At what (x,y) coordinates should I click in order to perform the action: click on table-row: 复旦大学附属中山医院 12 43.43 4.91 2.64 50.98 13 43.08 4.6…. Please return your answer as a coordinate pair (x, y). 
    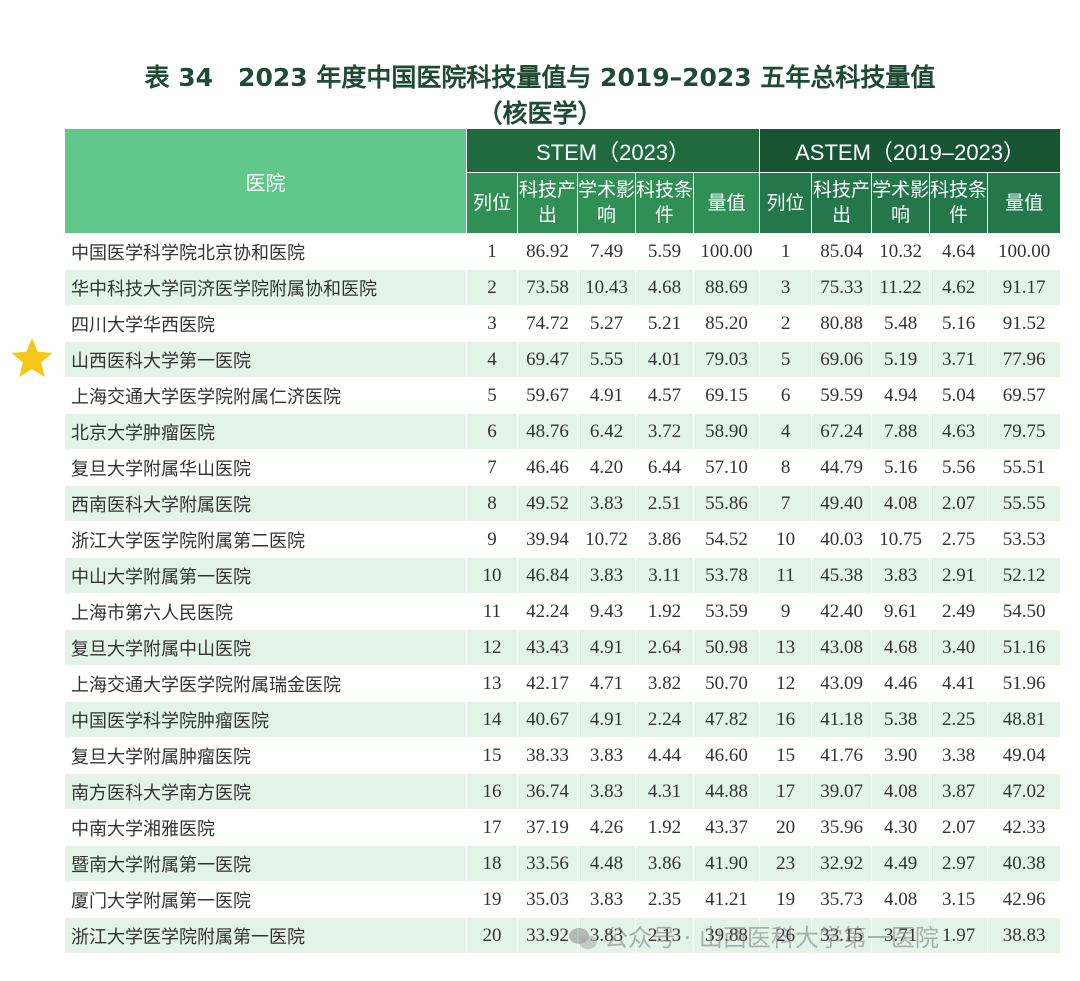
    Looking at the image, I should click on (563, 647).